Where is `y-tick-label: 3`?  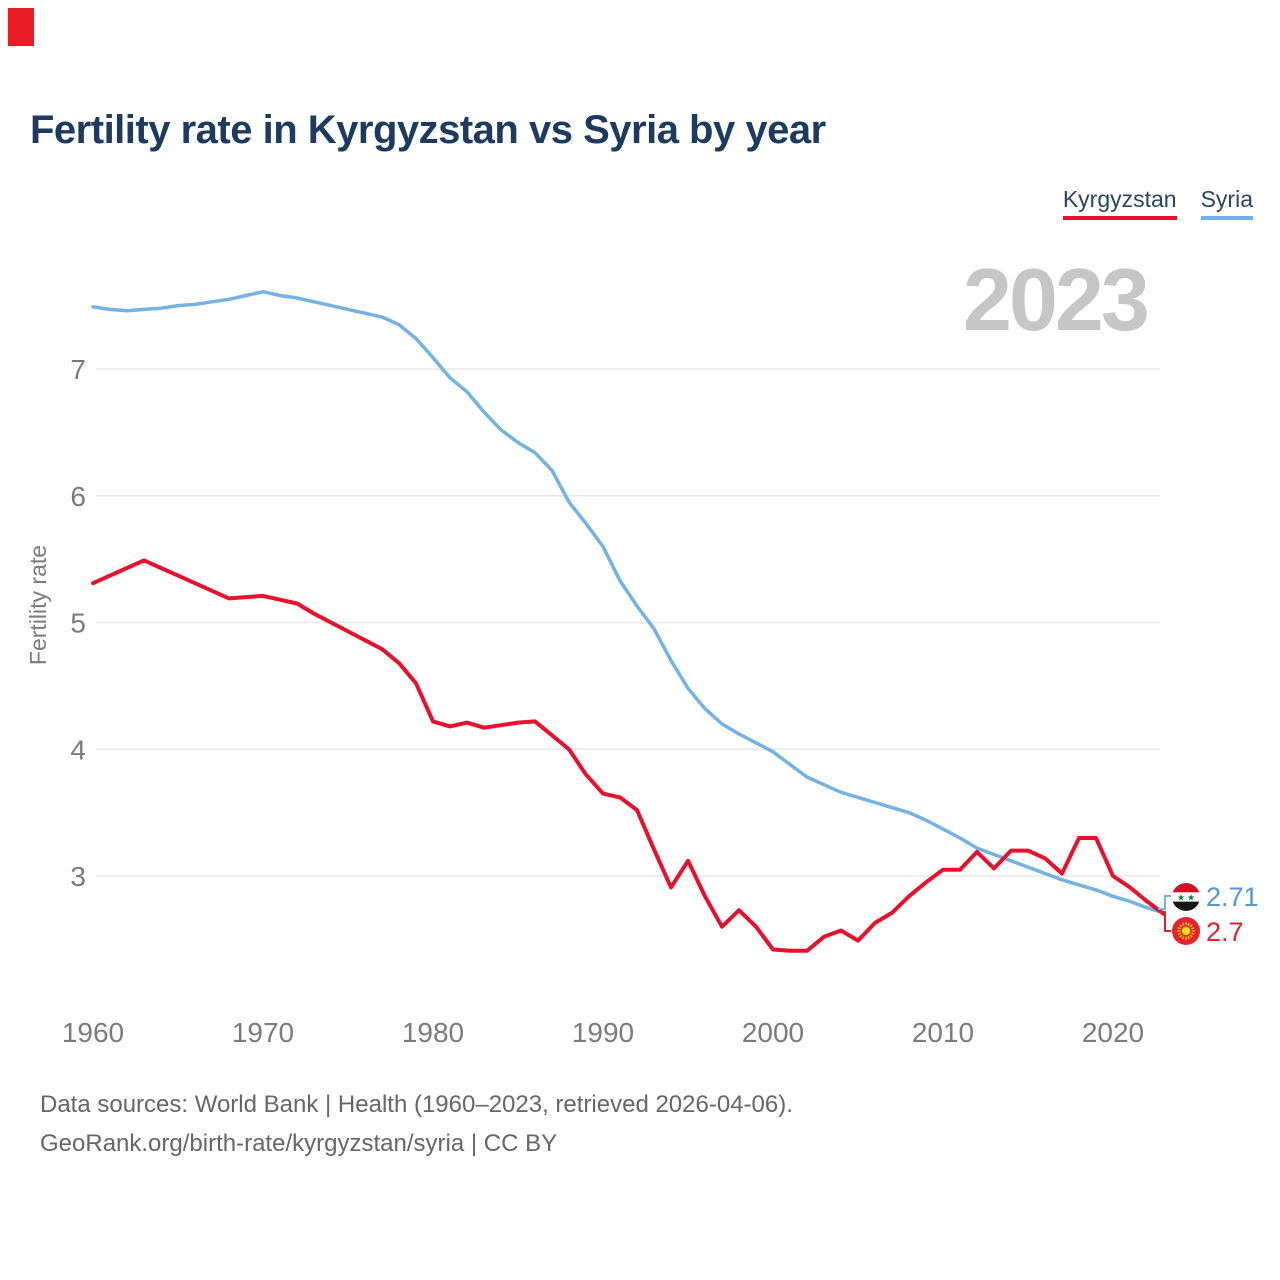
y-tick-label: 3 is located at coordinates (78, 876).